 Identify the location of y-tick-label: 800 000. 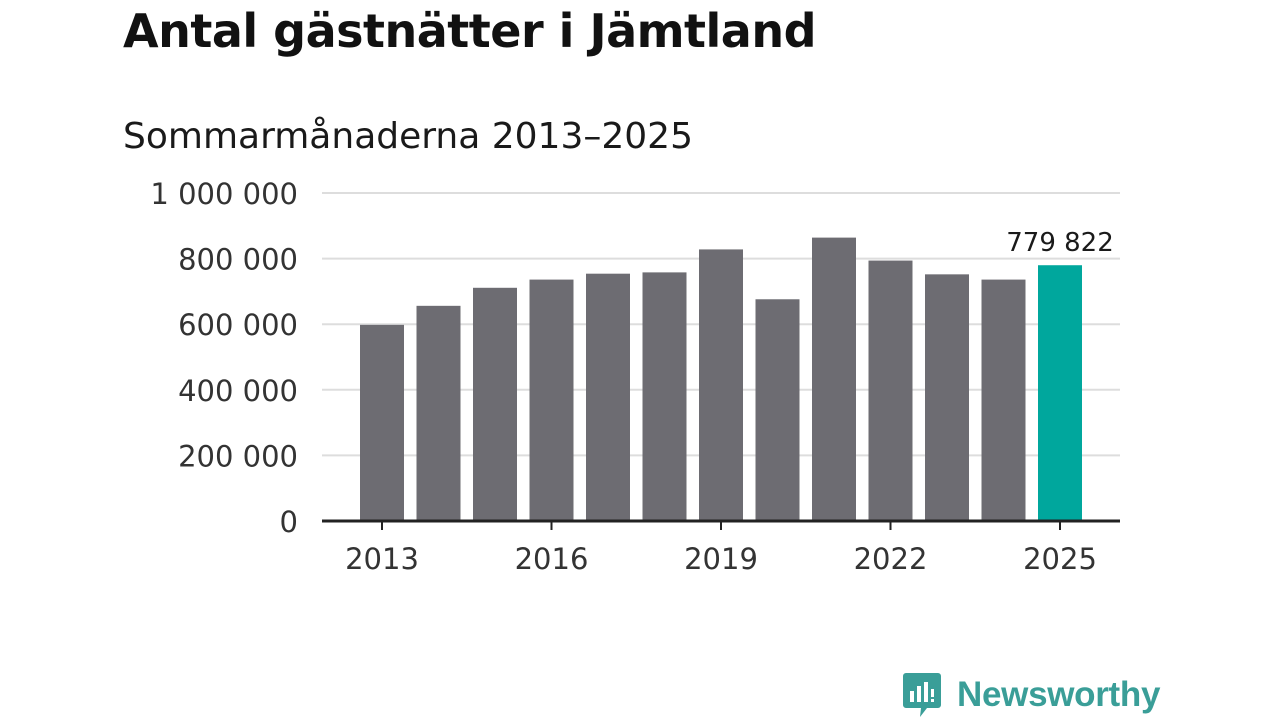
(238, 260).